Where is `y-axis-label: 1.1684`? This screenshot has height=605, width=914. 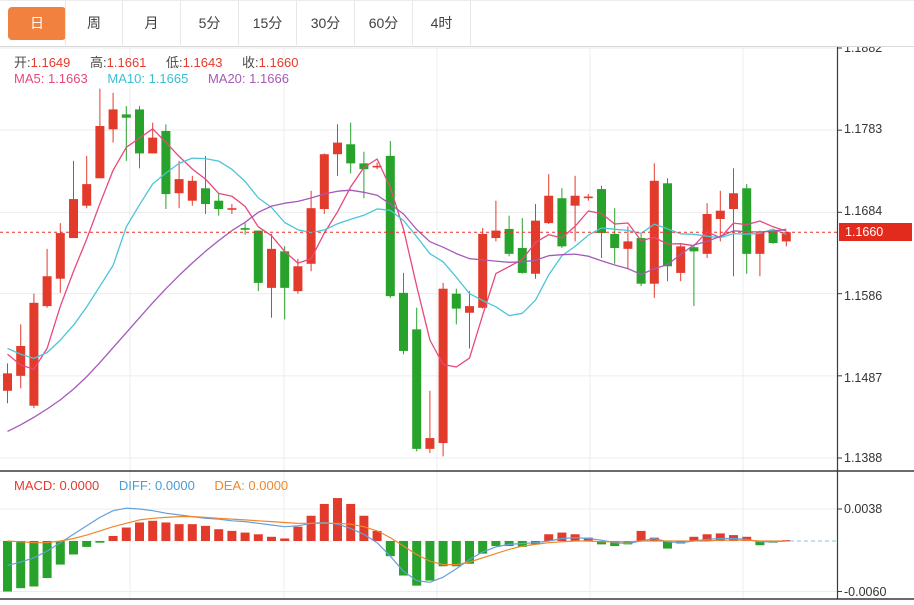 y-axis-label: 1.1684 is located at coordinates (863, 211).